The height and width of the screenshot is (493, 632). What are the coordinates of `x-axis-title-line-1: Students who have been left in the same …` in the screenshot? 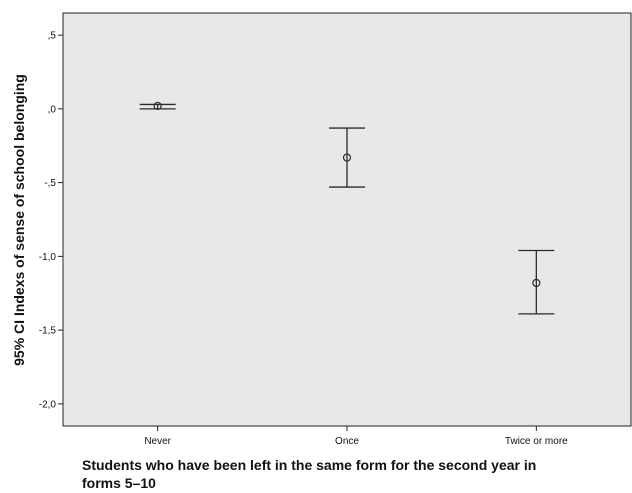 It's located at (309, 465).